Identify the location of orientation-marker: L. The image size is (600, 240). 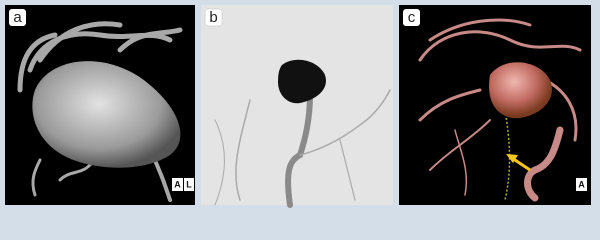
(189, 184).